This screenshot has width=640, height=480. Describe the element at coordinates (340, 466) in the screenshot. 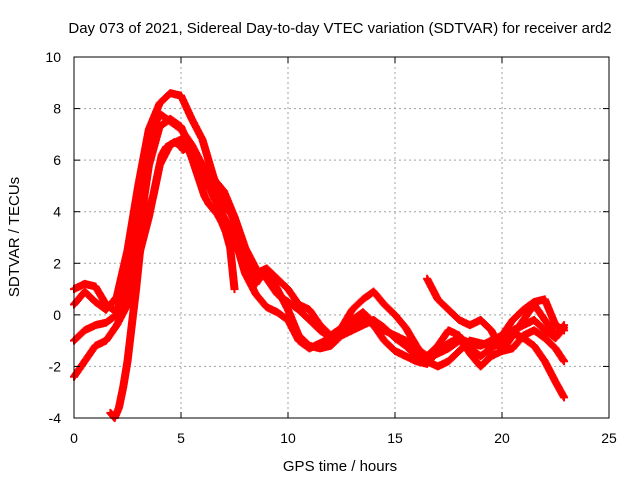

I see `x-axis-label: GPS time / hours` at that location.